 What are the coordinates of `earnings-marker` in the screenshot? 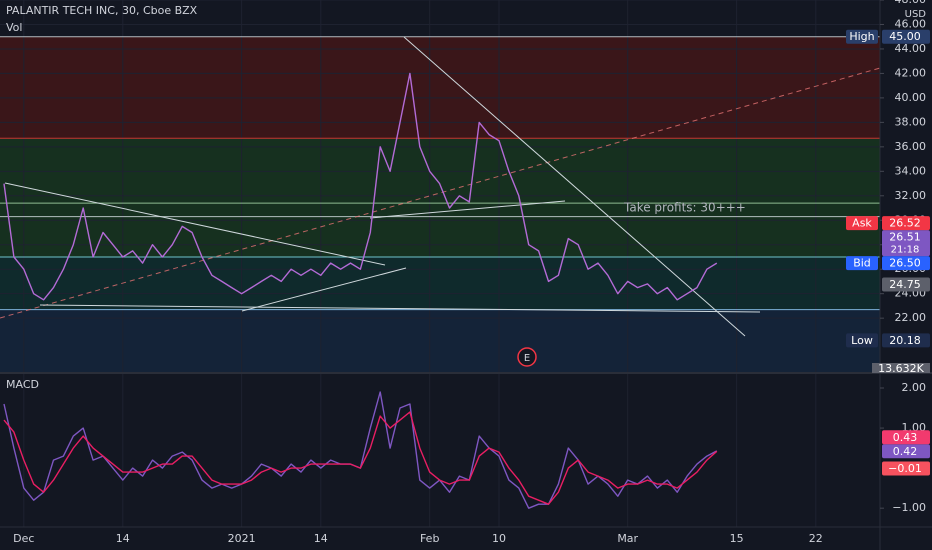 It's located at (527, 357).